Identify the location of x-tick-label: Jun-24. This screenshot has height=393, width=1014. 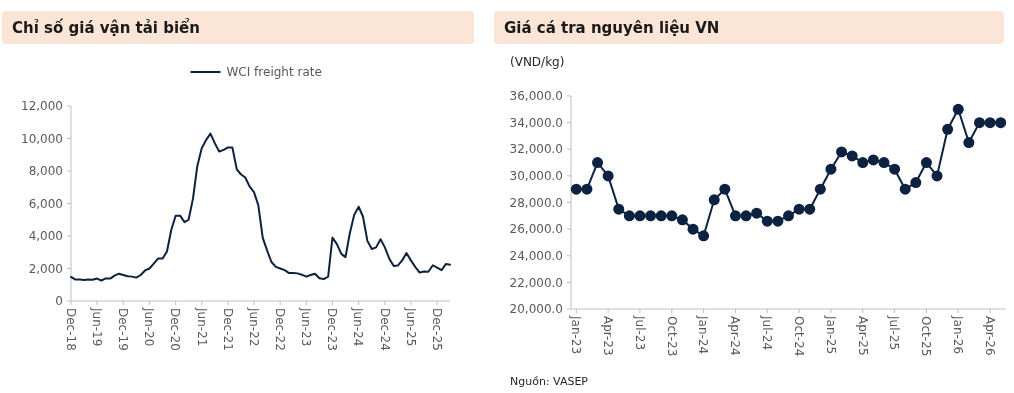
(358, 327).